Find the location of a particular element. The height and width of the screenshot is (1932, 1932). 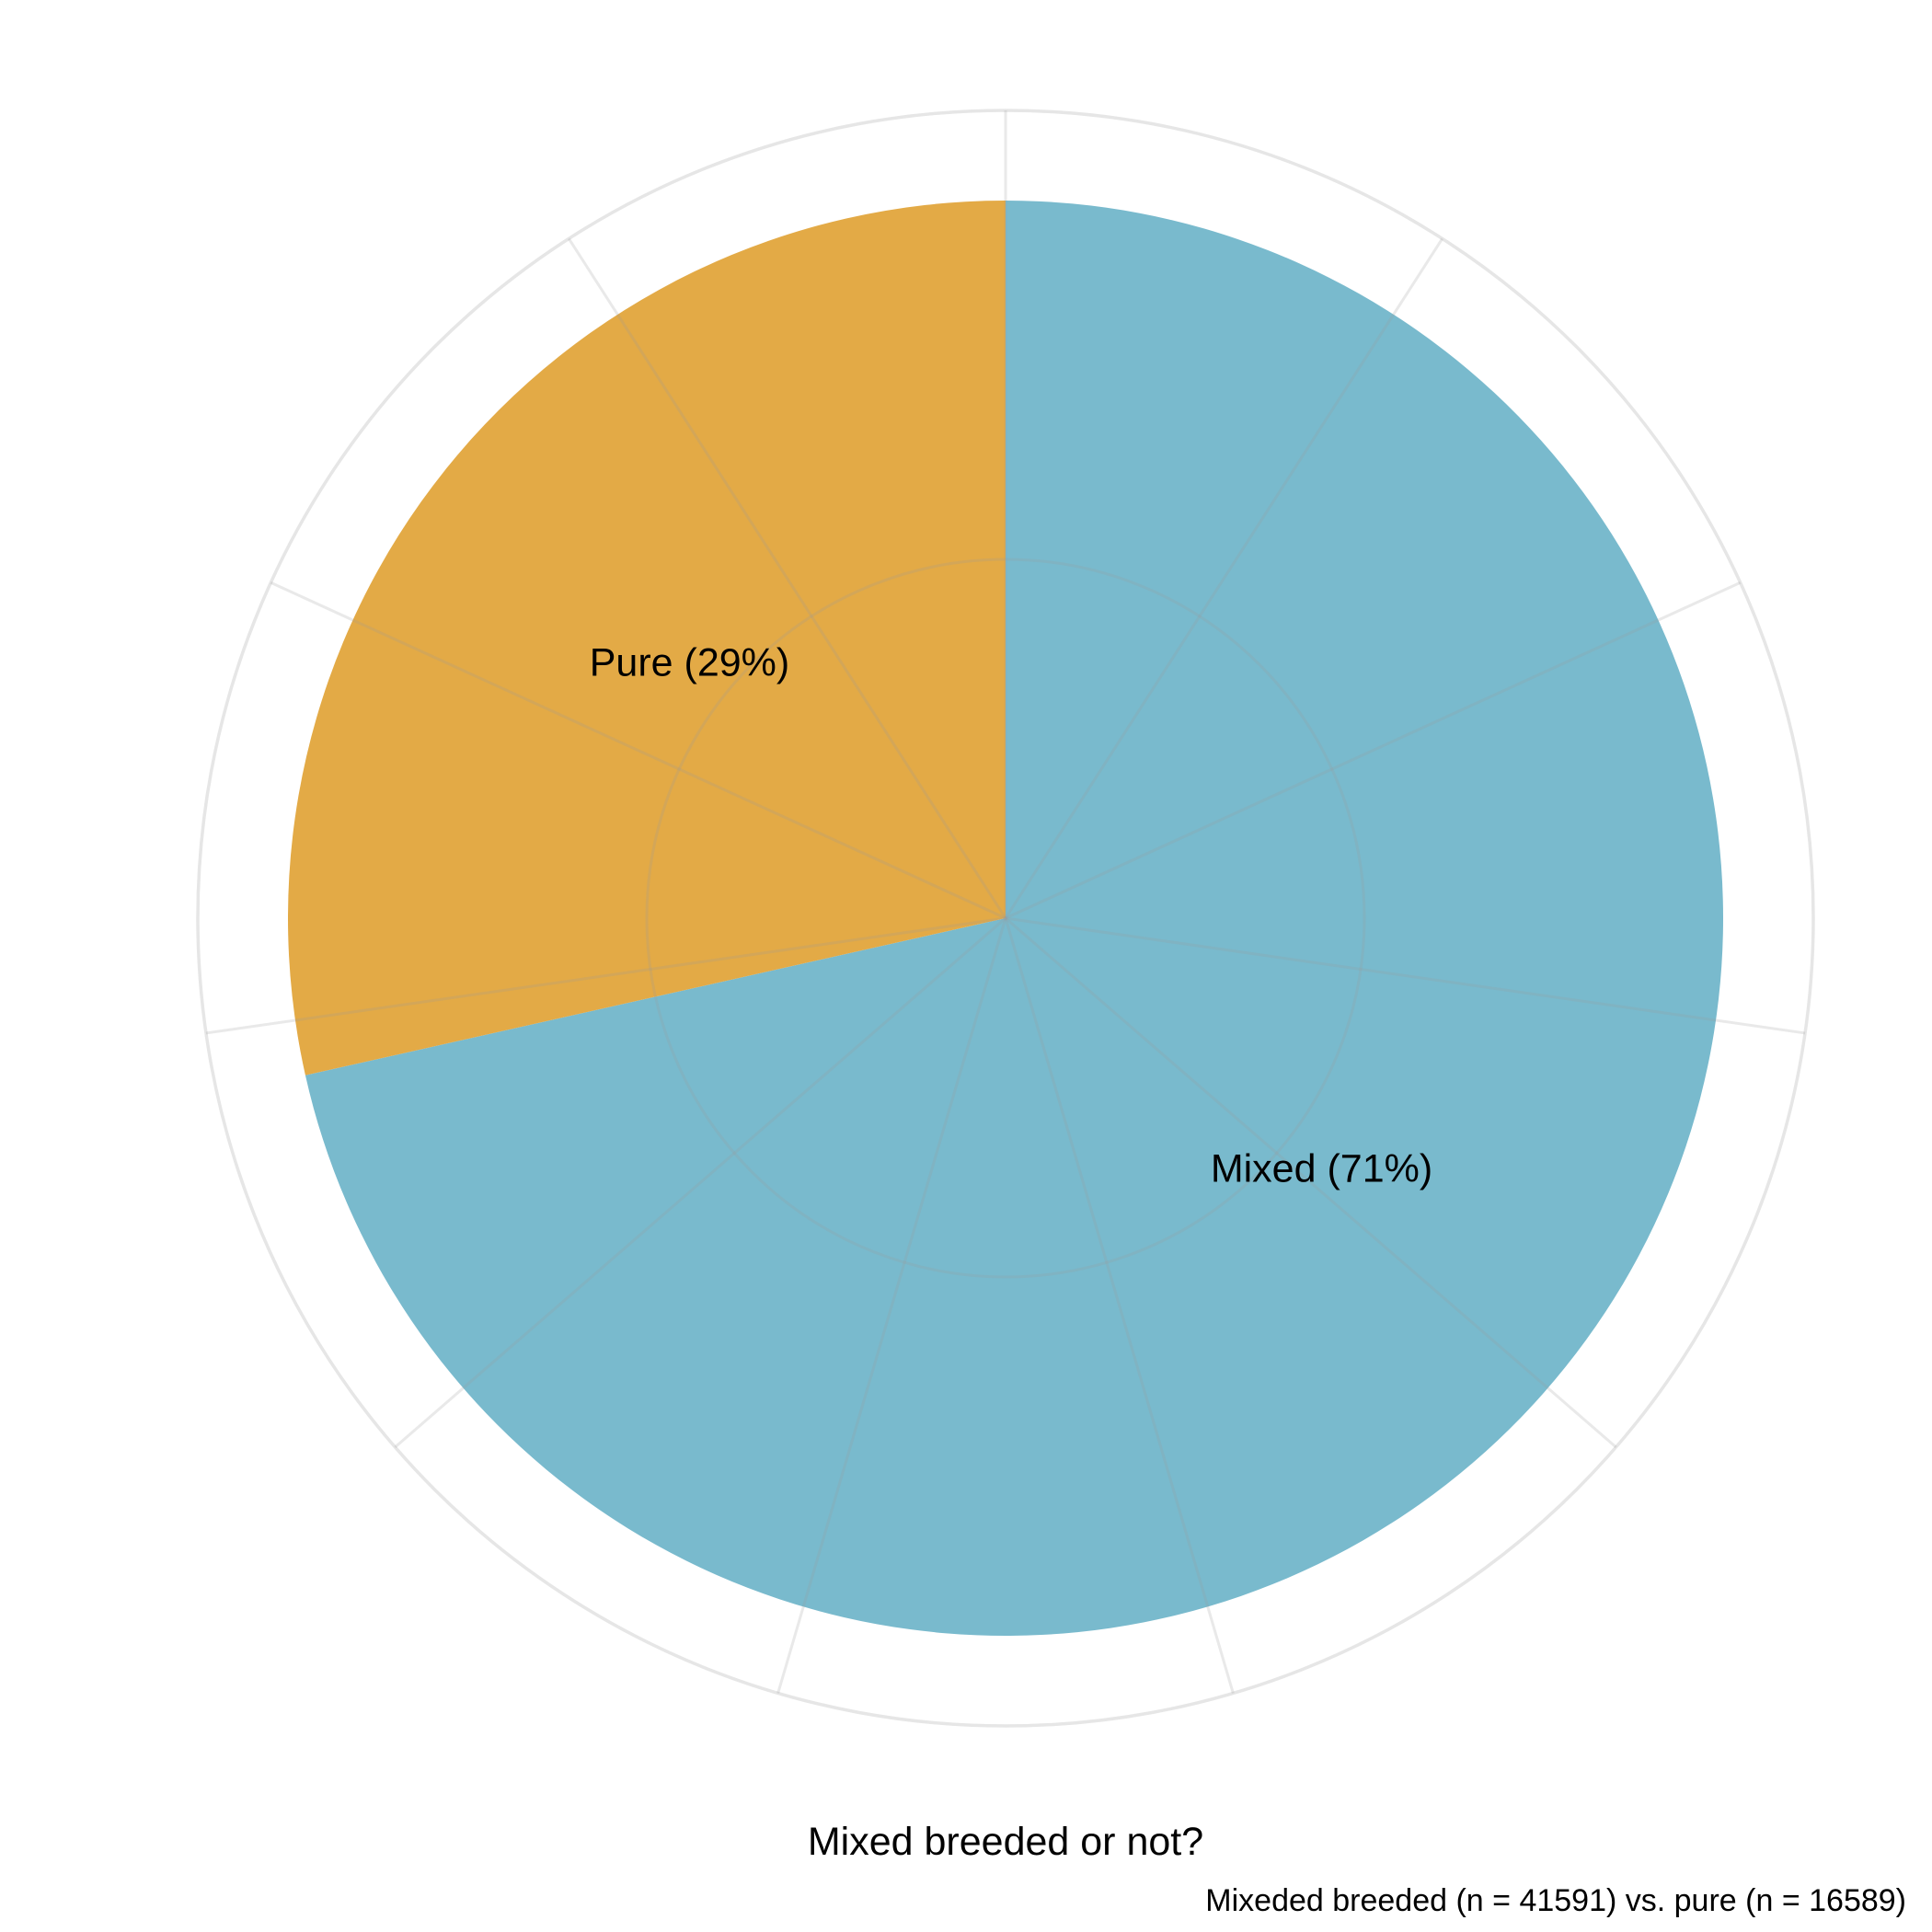

slice-label-mixed: Mixed (71%) is located at coordinates (1321, 1168).